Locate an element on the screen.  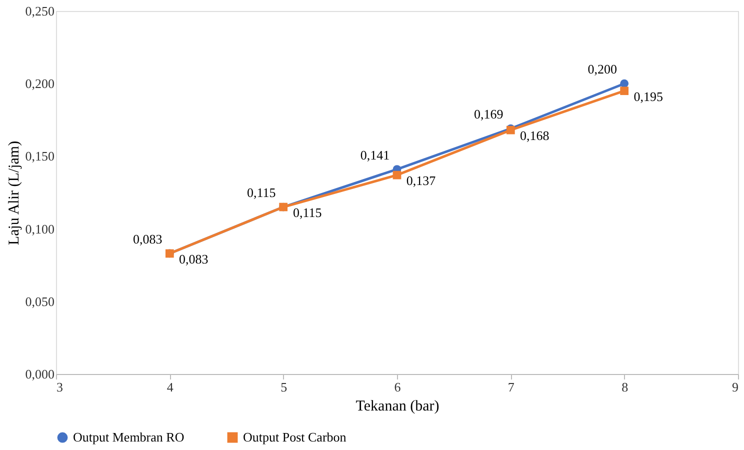
data-label: 0,195 is located at coordinates (648, 96).